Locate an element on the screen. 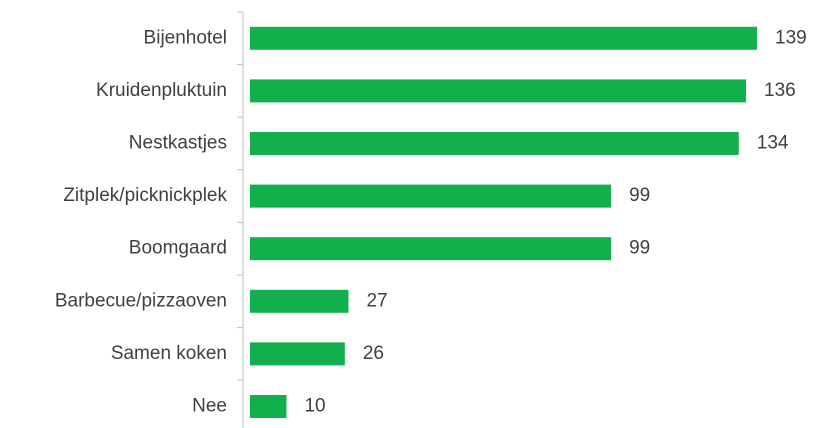 This screenshot has height=428, width=817. value-label: 134 is located at coordinates (773, 143).